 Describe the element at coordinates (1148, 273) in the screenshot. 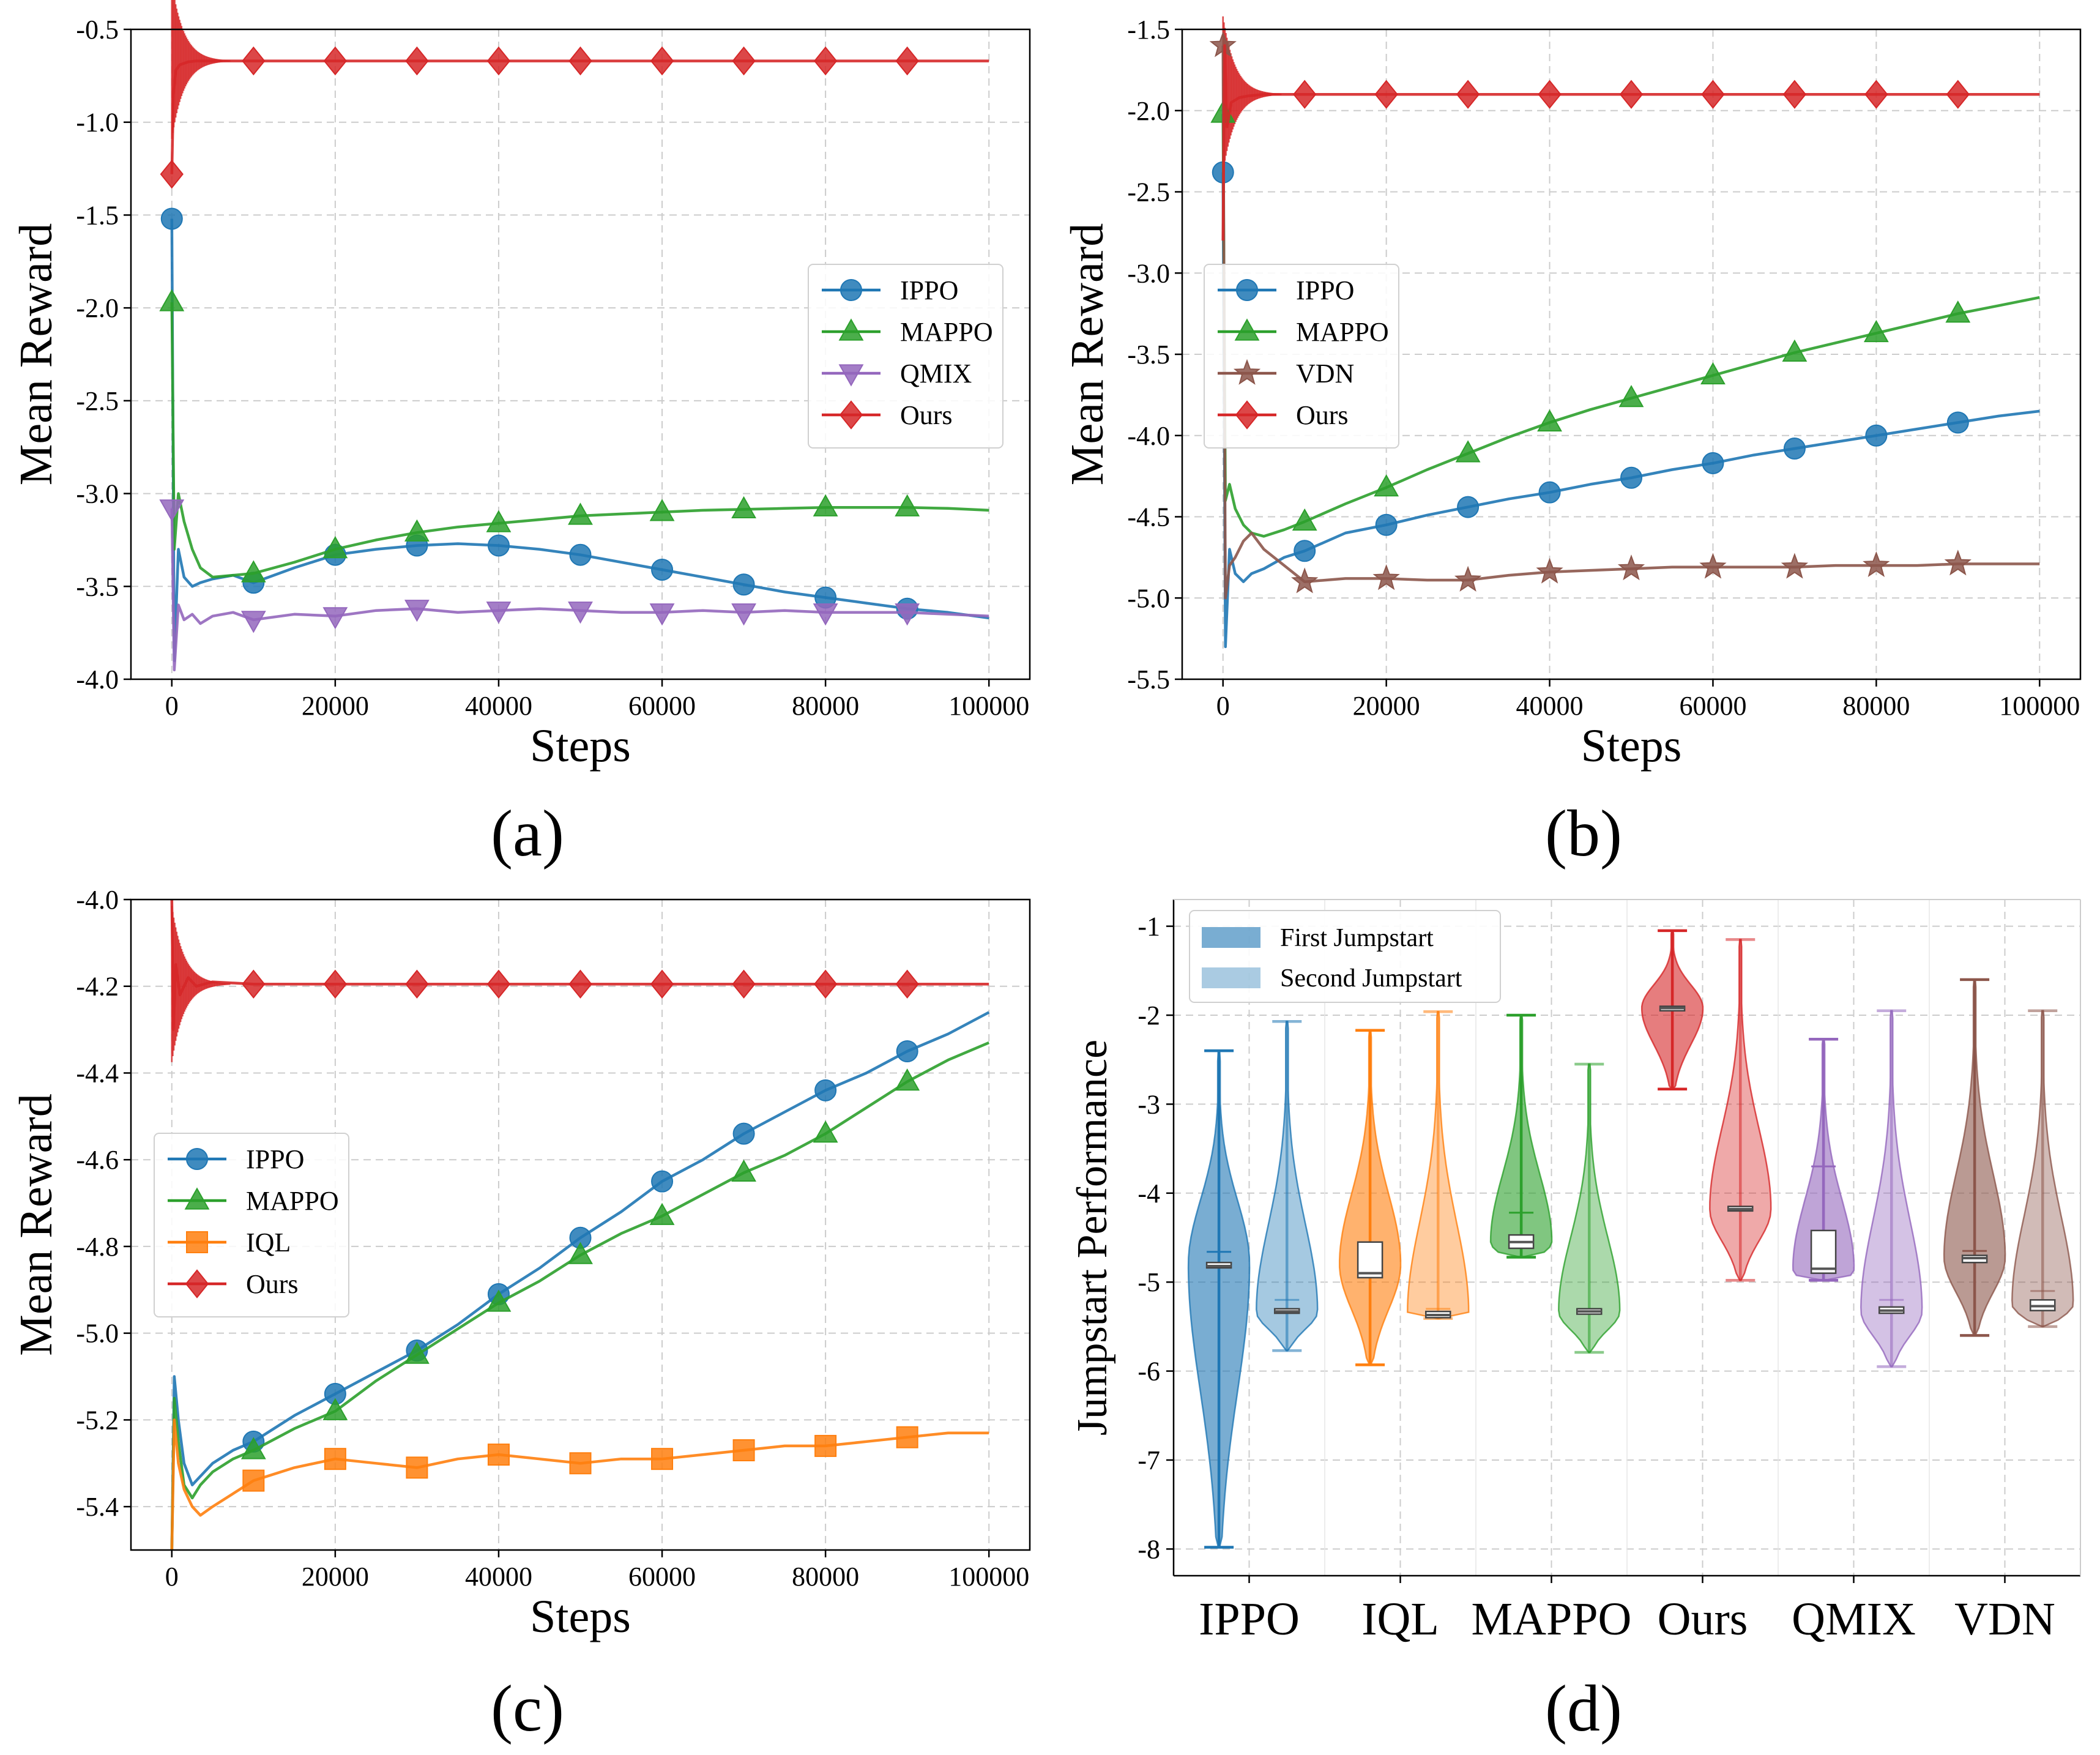

I see `y-tick-label: -3.0` at that location.